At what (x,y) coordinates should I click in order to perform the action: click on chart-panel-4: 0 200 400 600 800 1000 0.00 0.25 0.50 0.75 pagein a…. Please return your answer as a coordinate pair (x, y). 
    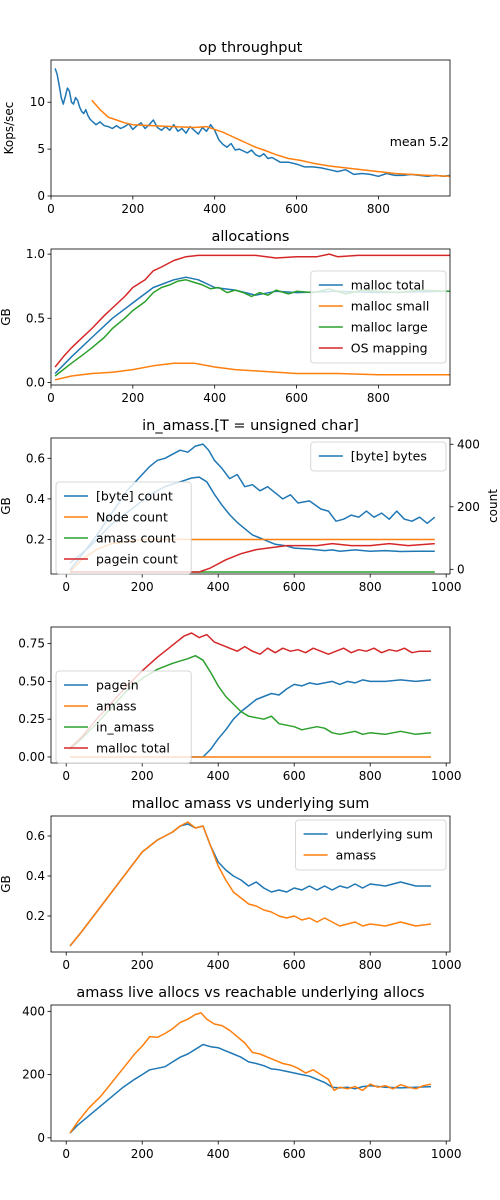
    Looking at the image, I should click on (239, 704).